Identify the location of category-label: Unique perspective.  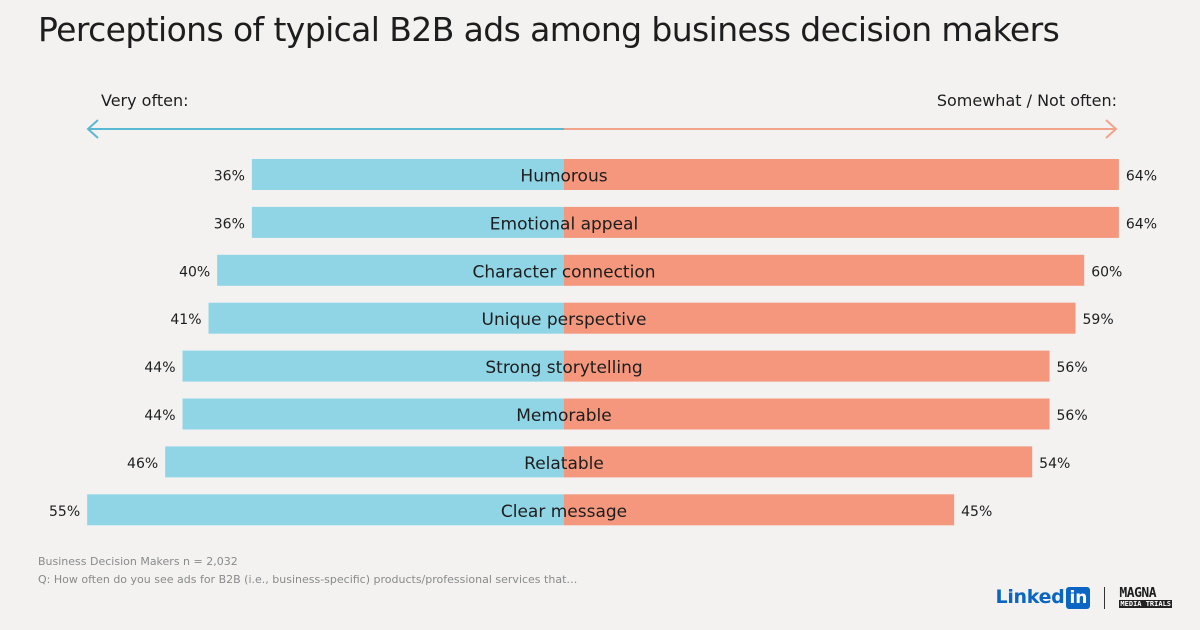
(564, 320).